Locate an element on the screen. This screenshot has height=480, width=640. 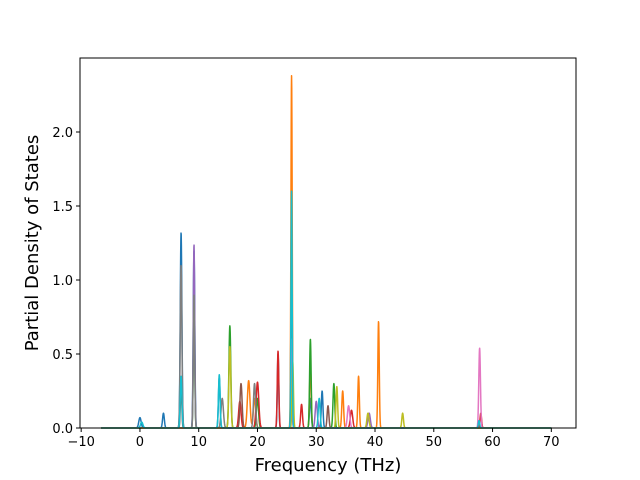
x-axis-label: Frequency (THz) is located at coordinates (328, 465).